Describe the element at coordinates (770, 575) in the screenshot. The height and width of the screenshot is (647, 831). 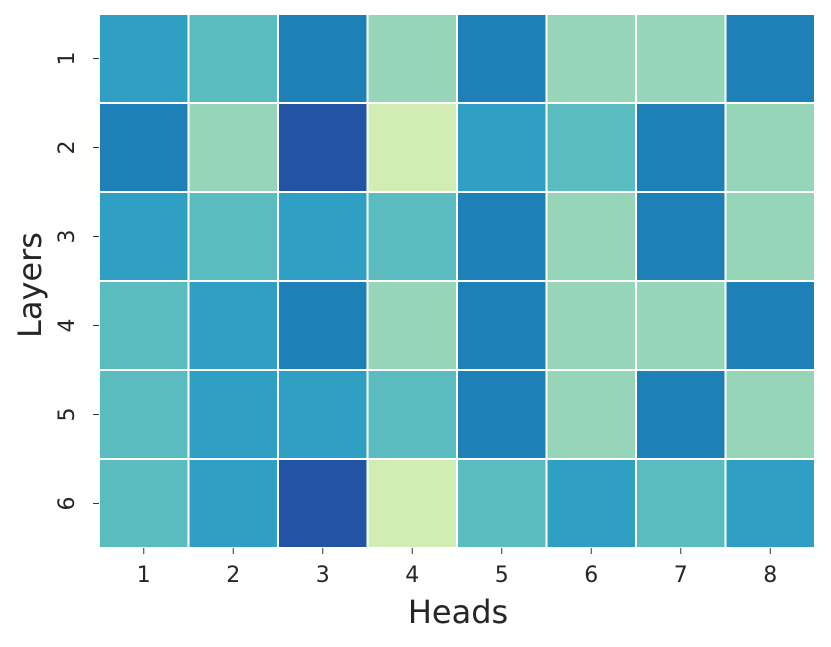
I see `x-tick-label: 8` at that location.